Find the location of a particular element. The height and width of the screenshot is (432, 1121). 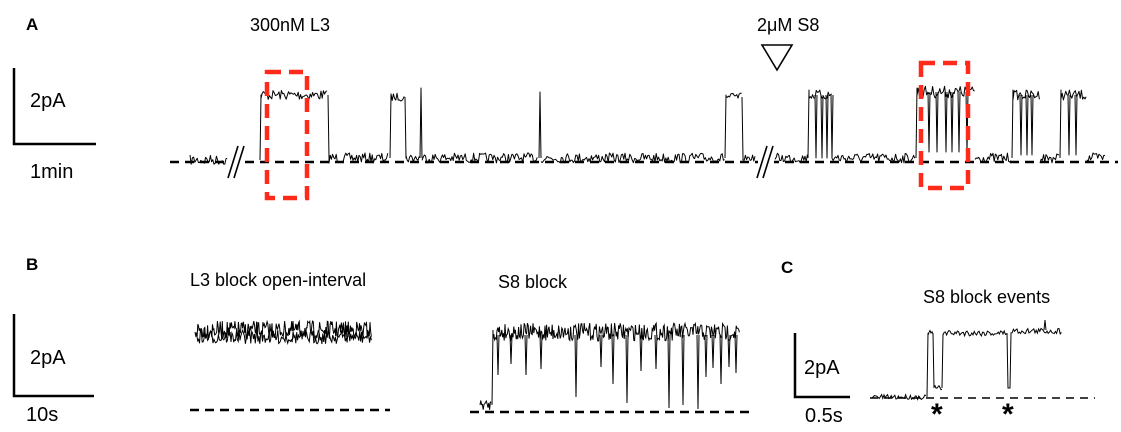

scale-c-x-label: 0.5s is located at coordinates (824, 416).